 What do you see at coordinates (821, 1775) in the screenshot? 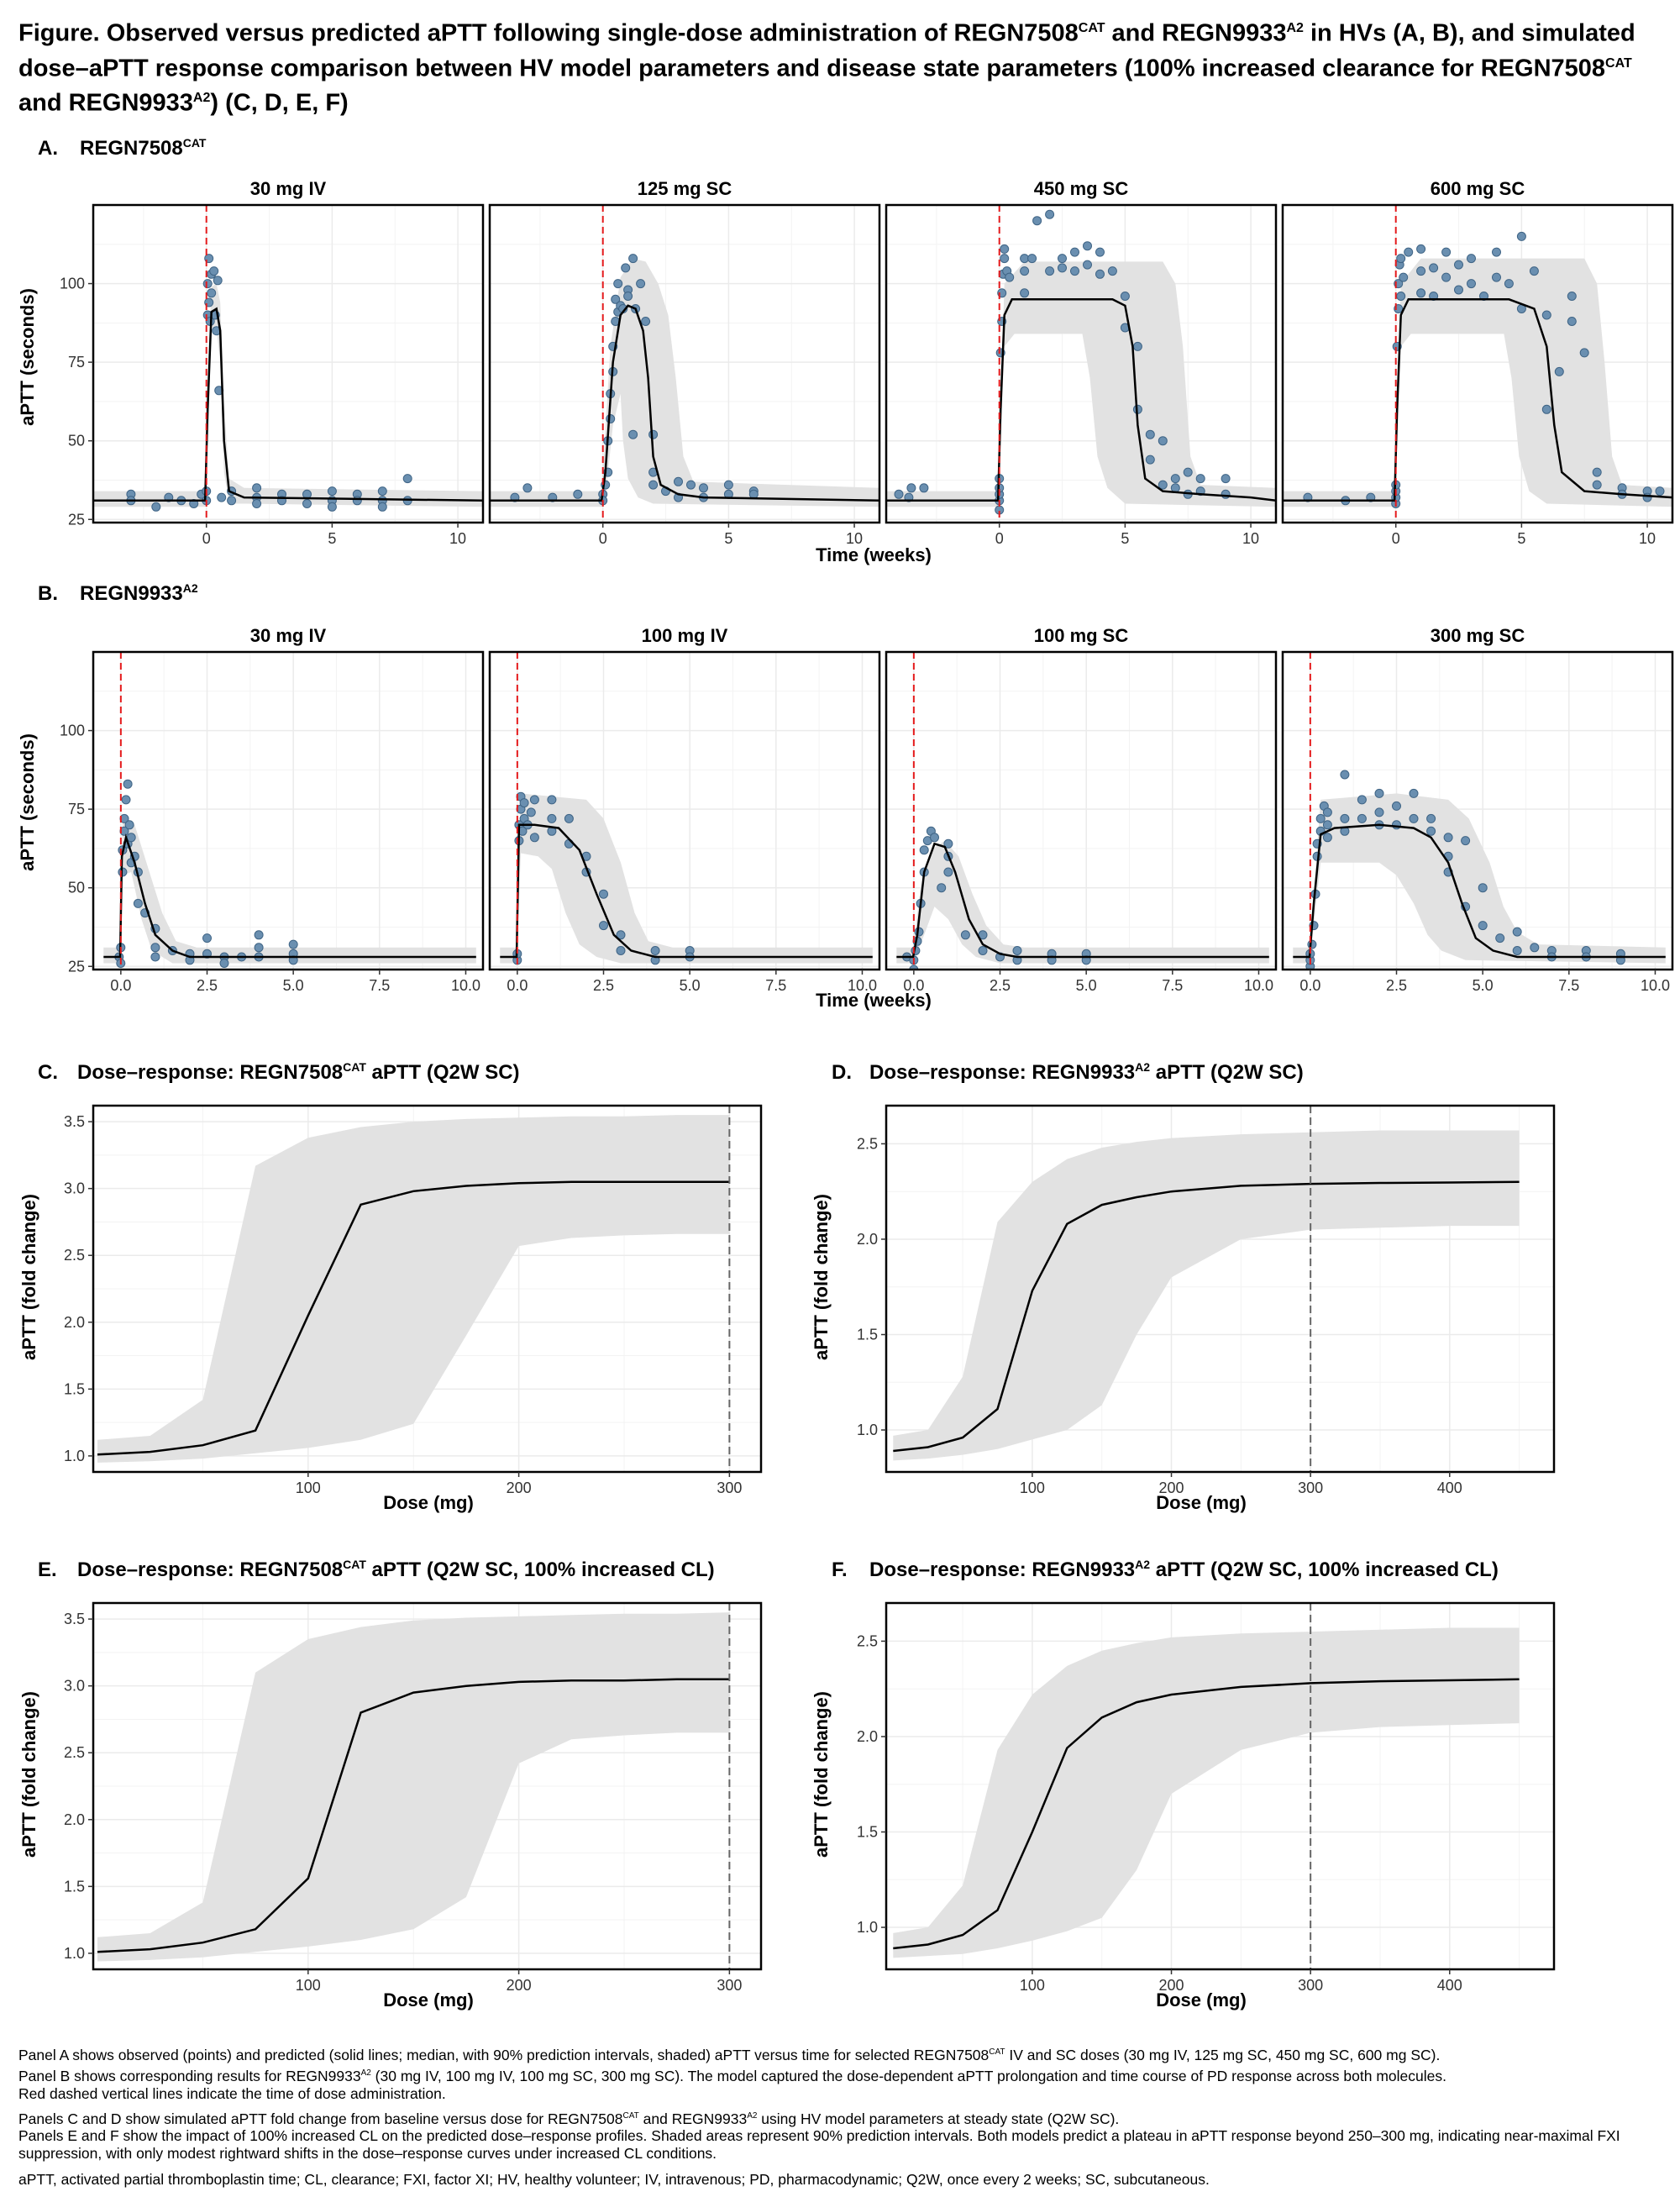
I see `panel-f-ylabel: aPTT (fold change)` at bounding box center [821, 1775].